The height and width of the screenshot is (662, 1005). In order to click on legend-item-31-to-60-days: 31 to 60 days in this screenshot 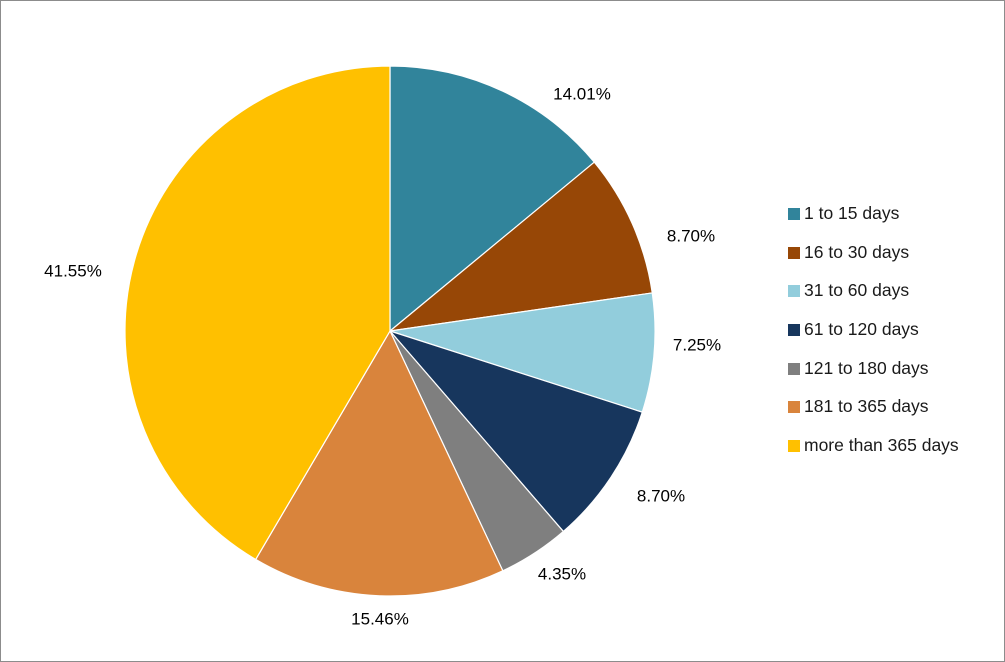, I will do `click(873, 299)`.